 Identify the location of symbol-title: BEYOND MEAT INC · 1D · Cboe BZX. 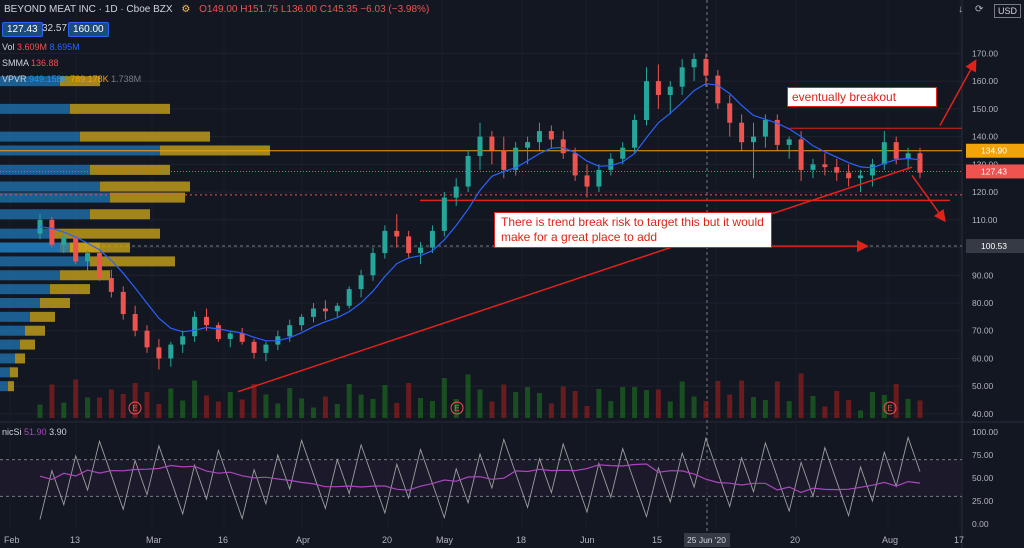
(88, 9).